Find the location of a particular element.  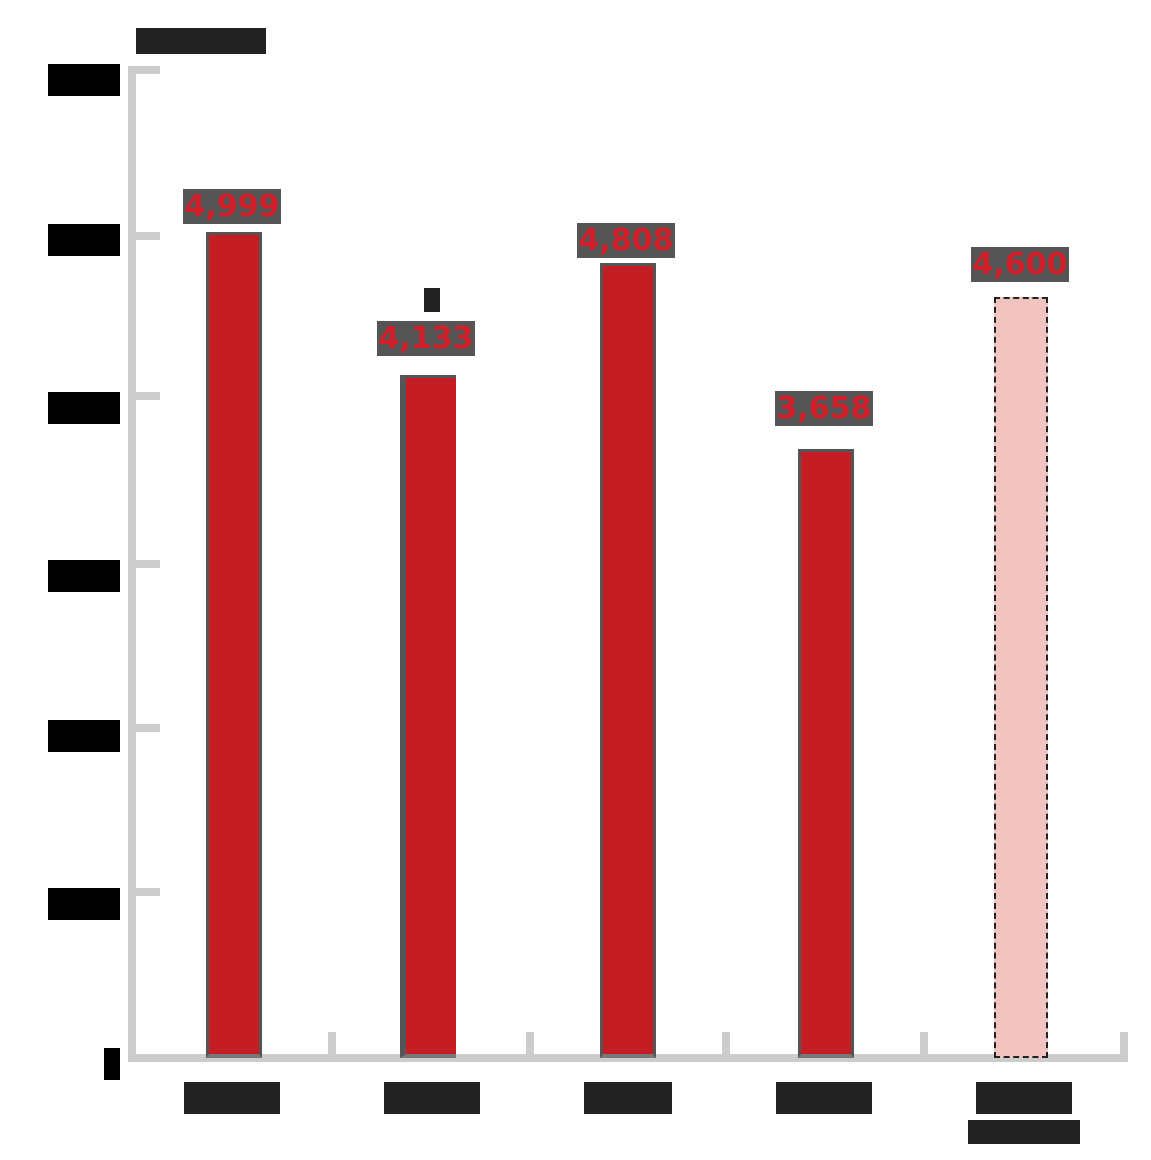

y-axis-title-text is located at coordinates (201, 40).